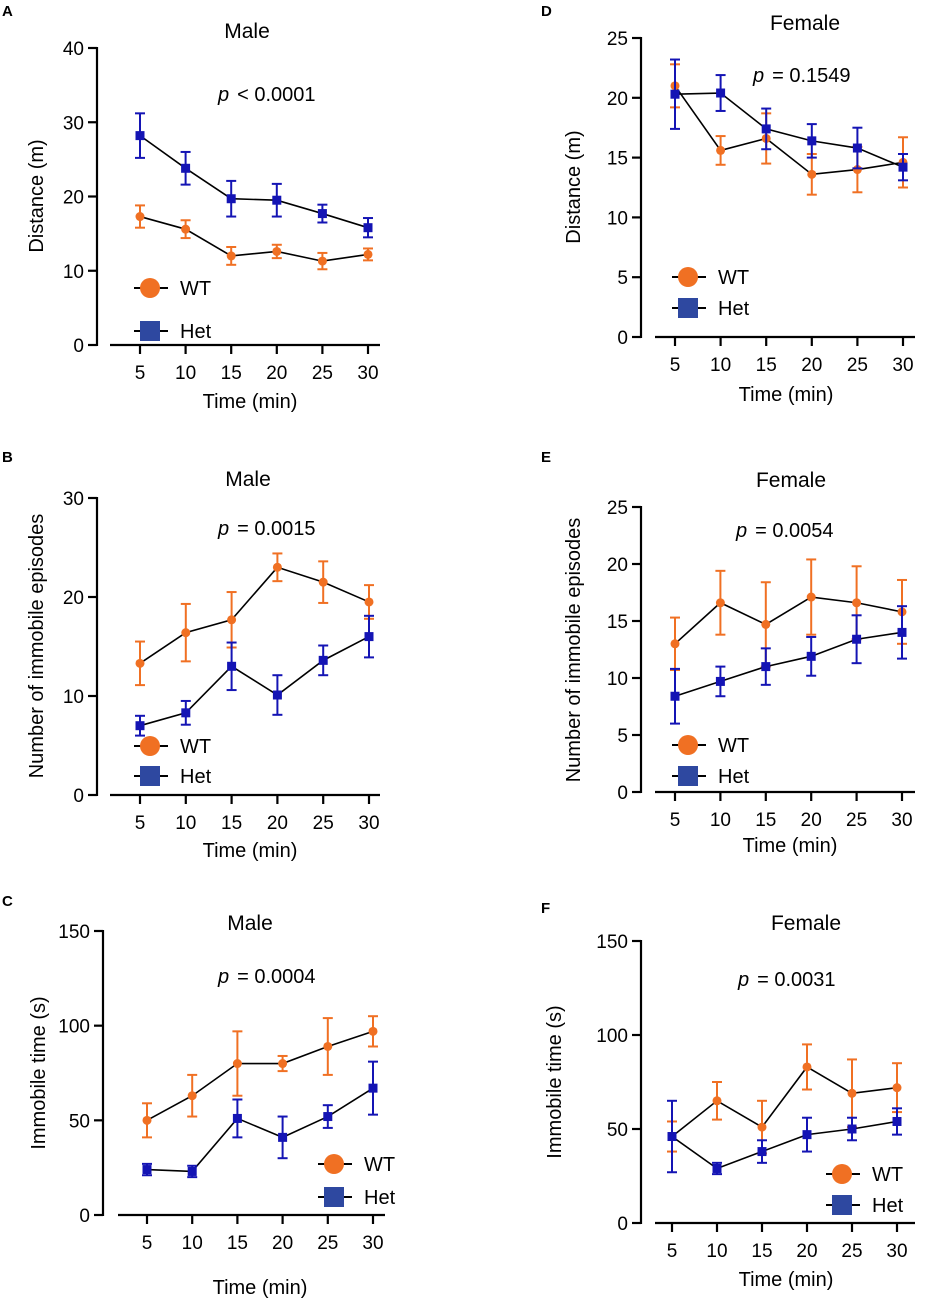  Describe the element at coordinates (789, 120) in the screenshot. I see `series-het` at that location.